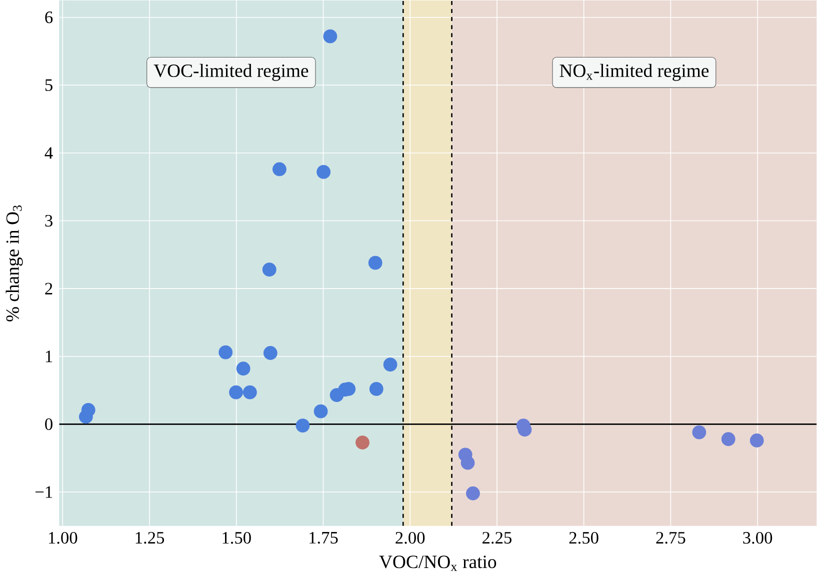  What do you see at coordinates (583, 538) in the screenshot?
I see `x-tick-label: 2.50` at bounding box center [583, 538].